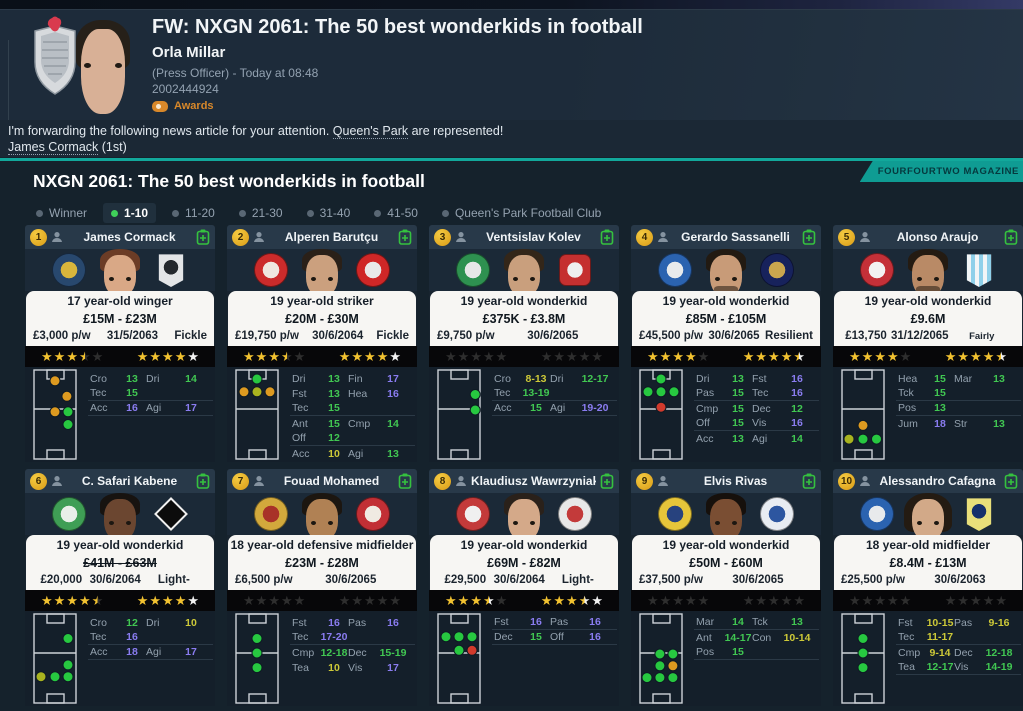  I want to click on star-ratings: ★ ★ ★ ★ ★ ★ ★ ★ ★ ★, so click(524, 600).